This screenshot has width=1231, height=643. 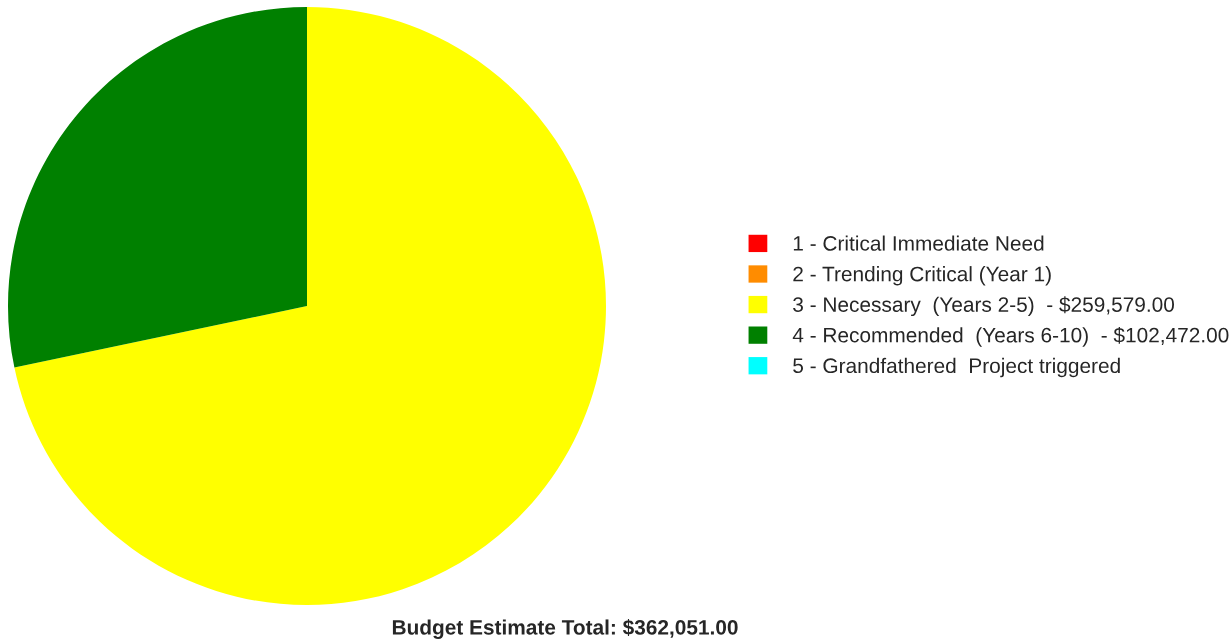 I want to click on legend-label: 1 - Critical Immediate Need, so click(x=918, y=243).